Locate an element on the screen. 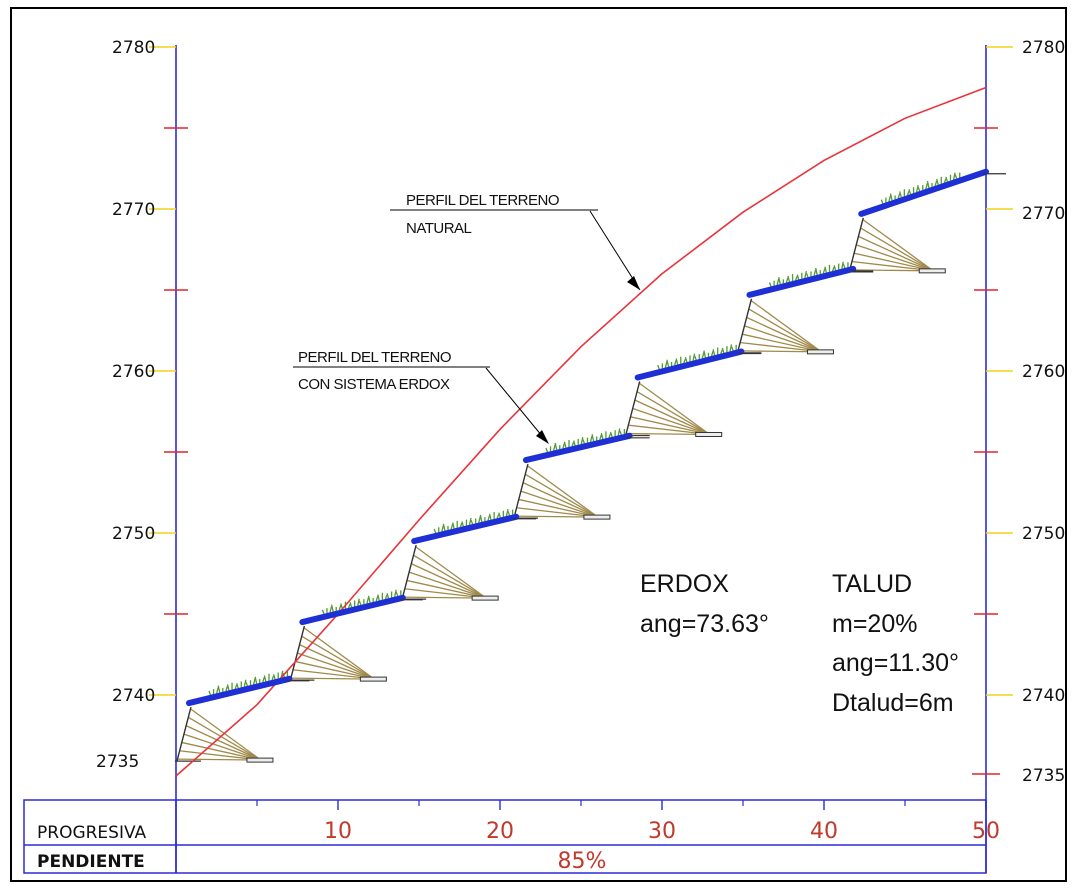  erdox-info: ERDOX ang=73.63° is located at coordinates (704, 604).